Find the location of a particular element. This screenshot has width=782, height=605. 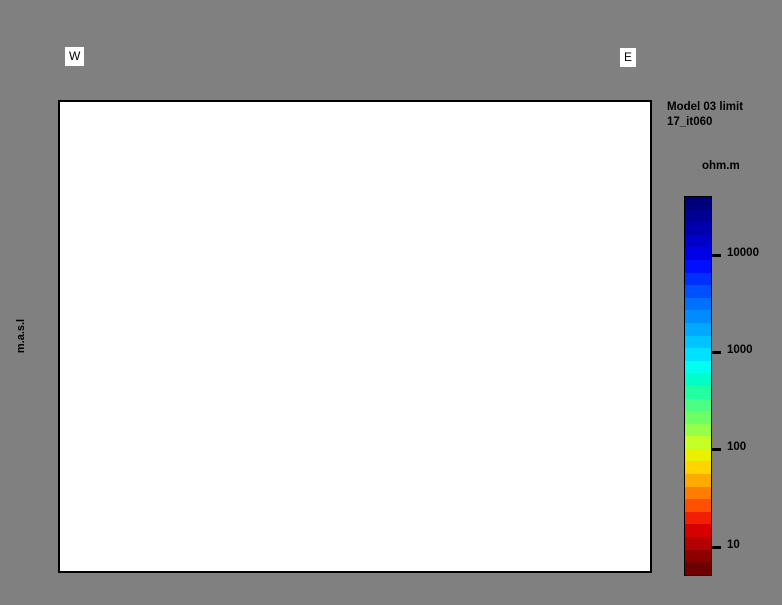

direction-marker-west: W is located at coordinates (75, 56).